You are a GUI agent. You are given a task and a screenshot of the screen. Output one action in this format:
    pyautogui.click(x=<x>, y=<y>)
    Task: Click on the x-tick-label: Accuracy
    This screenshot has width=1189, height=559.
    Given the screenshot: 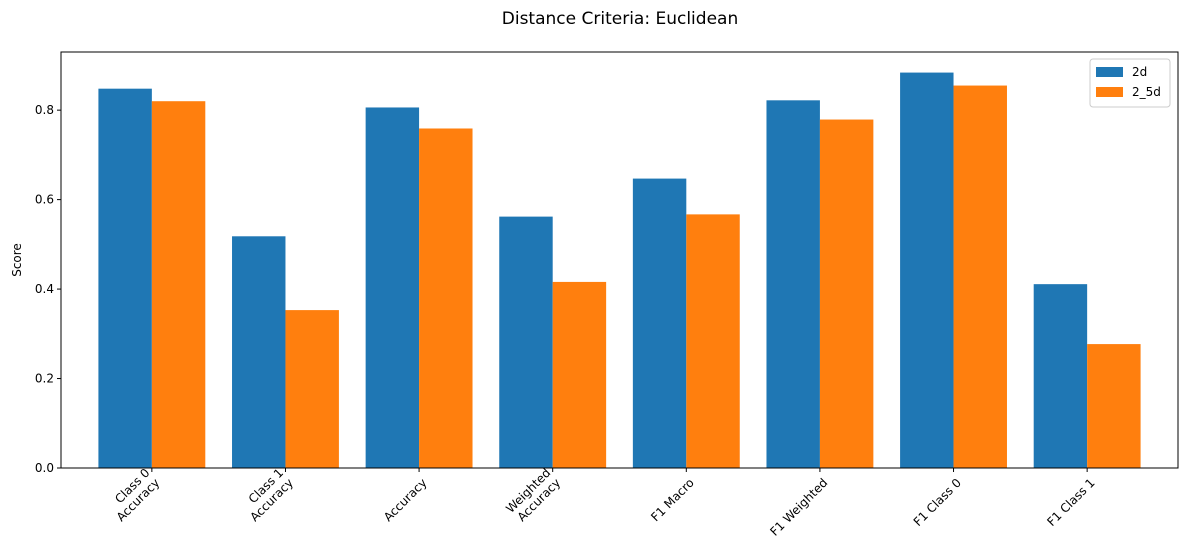 What is the action you would take?
    pyautogui.click(x=405, y=500)
    